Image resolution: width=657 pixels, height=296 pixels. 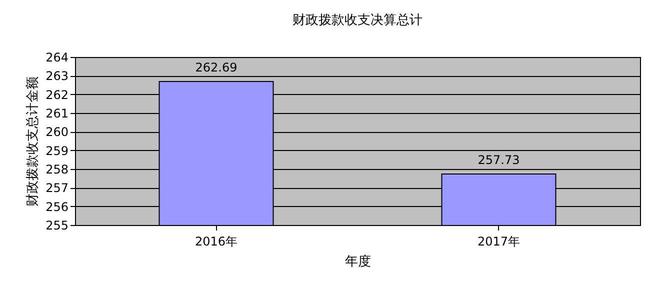 What do you see at coordinates (57, 169) in the screenshot?
I see `y-tick-label: 258` at bounding box center [57, 169].